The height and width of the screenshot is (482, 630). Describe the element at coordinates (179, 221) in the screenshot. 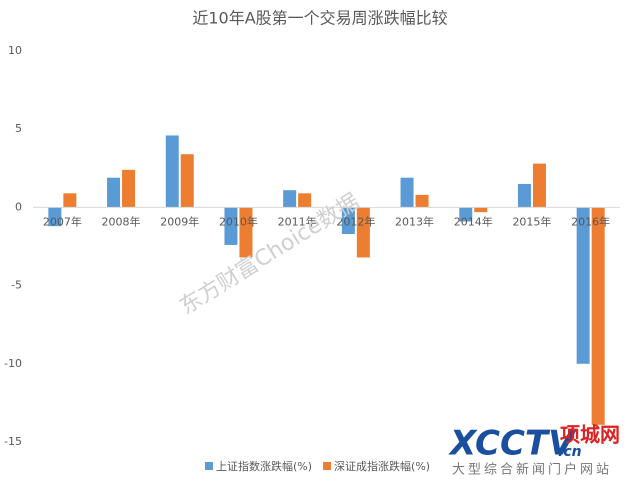

I see `x-tick-label: 2009年` at that location.